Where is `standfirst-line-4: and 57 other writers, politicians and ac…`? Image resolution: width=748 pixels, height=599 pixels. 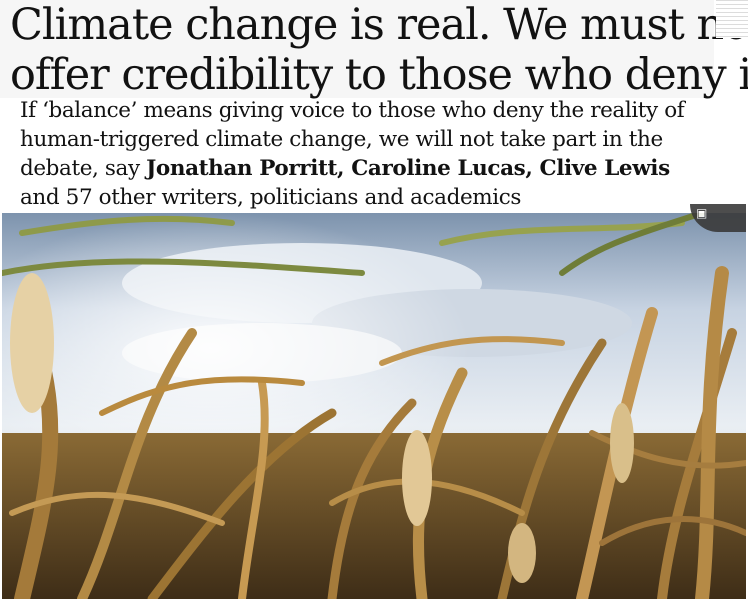 standfirst-line-4: and 57 other writers, politicians and ac… is located at coordinates (271, 197).